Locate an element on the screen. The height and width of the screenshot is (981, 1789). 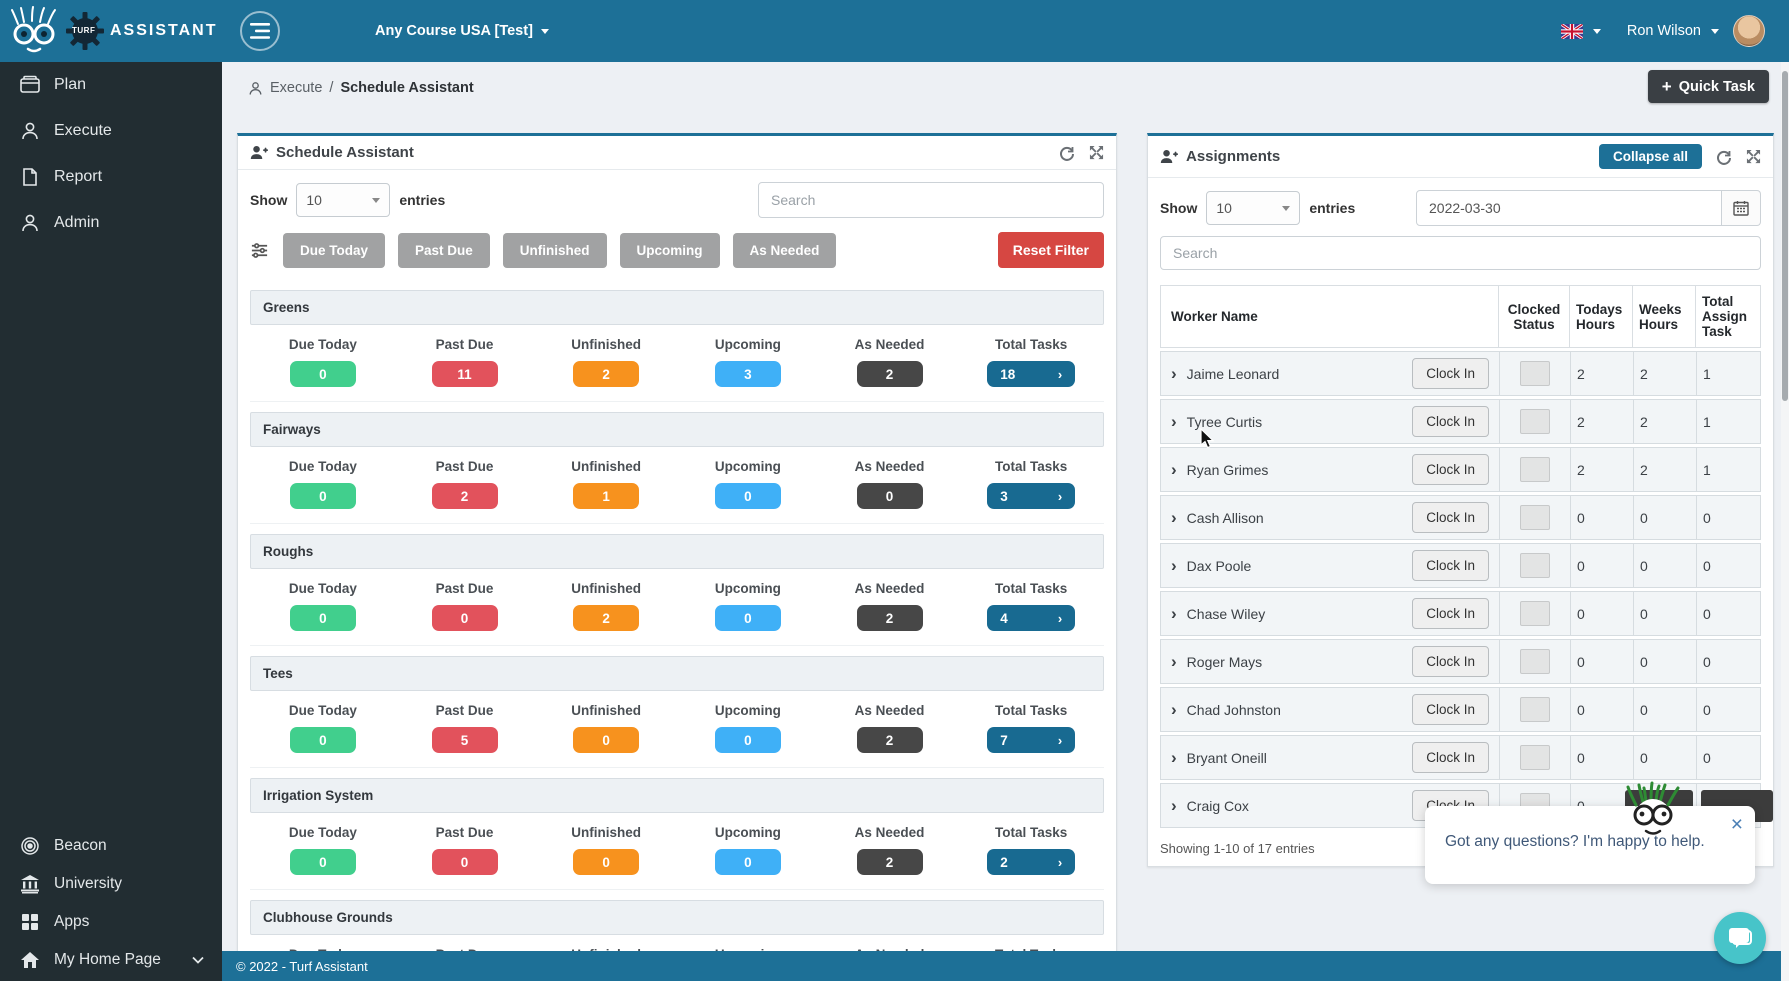
close-icon: × is located at coordinates (1736, 824).